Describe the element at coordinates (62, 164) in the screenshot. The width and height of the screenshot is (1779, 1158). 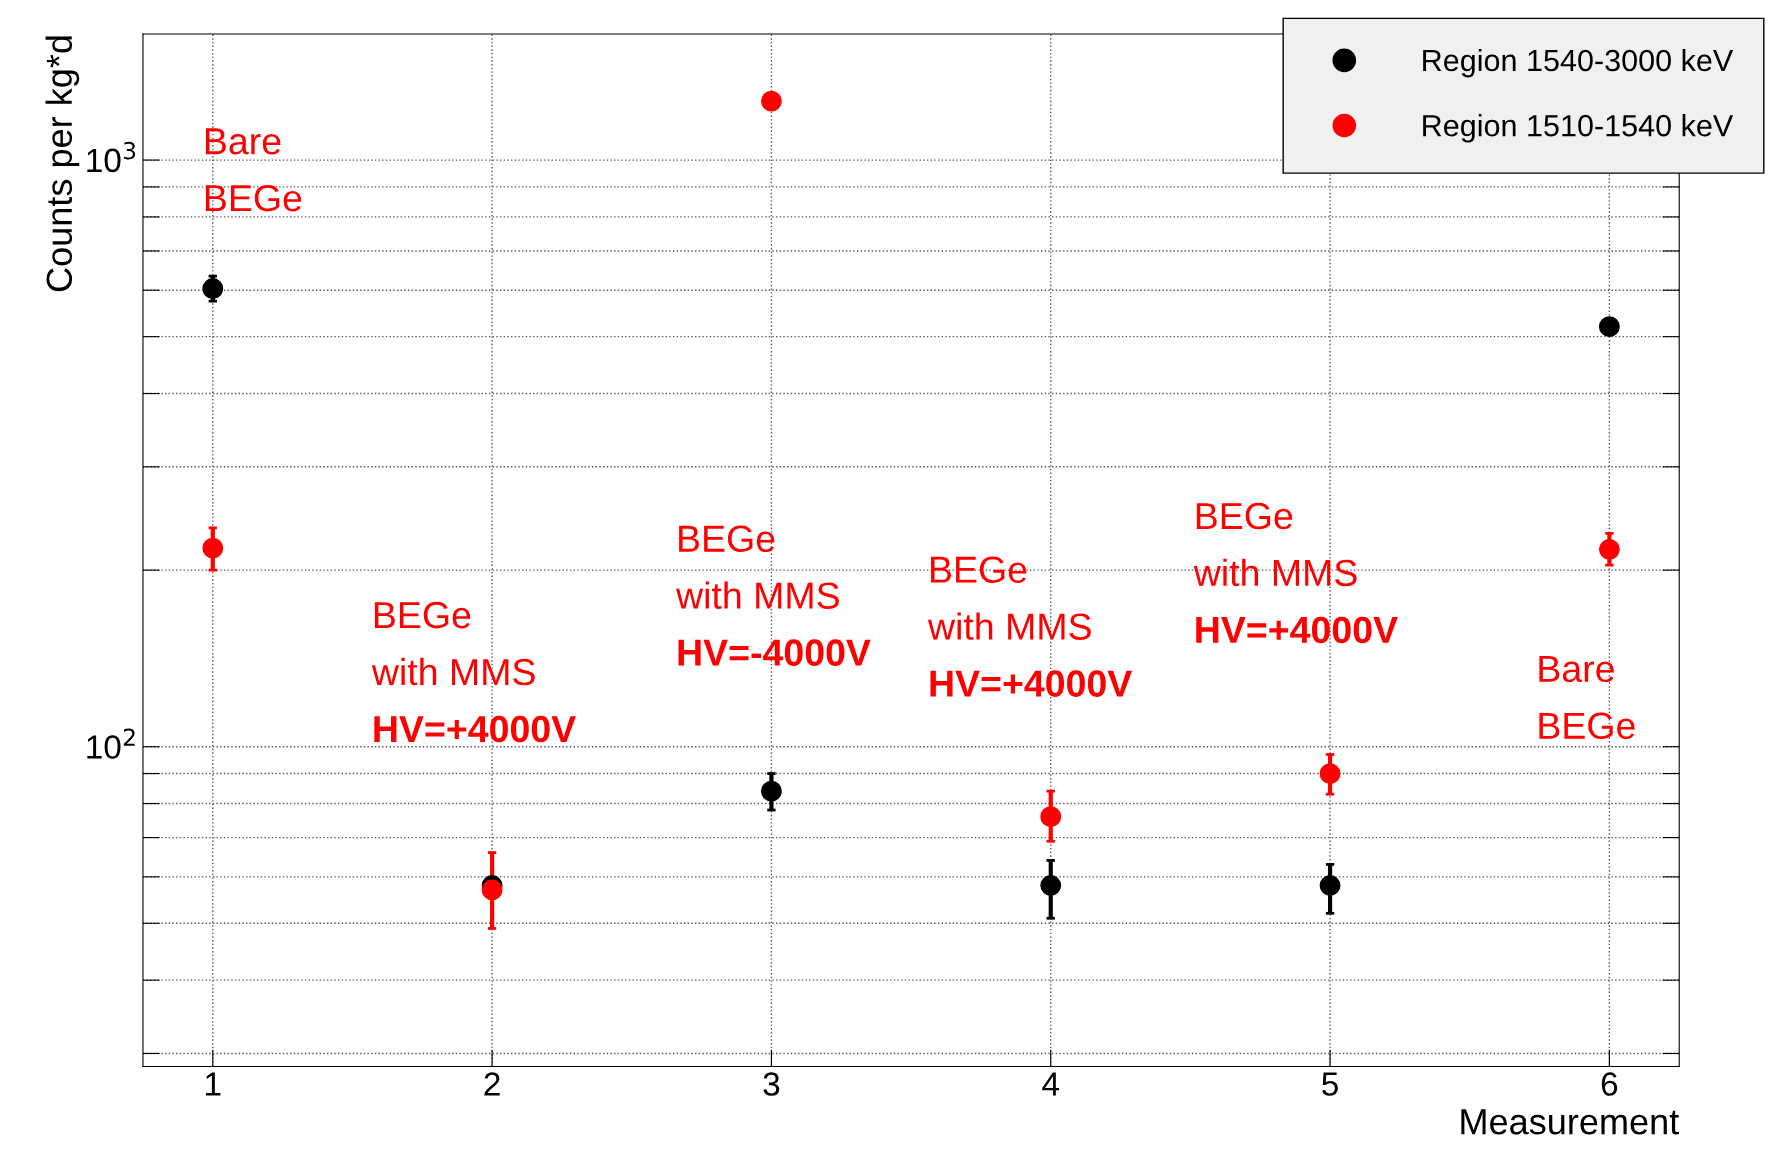
I see `y-axis-title: Counts per kg*d` at that location.